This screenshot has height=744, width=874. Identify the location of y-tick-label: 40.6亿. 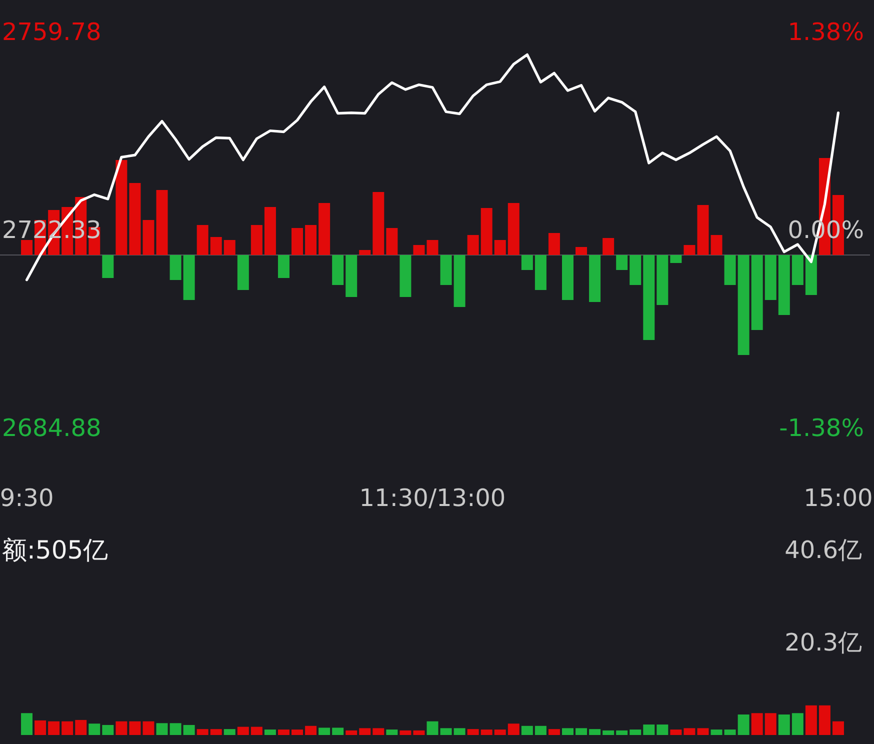
(823, 550).